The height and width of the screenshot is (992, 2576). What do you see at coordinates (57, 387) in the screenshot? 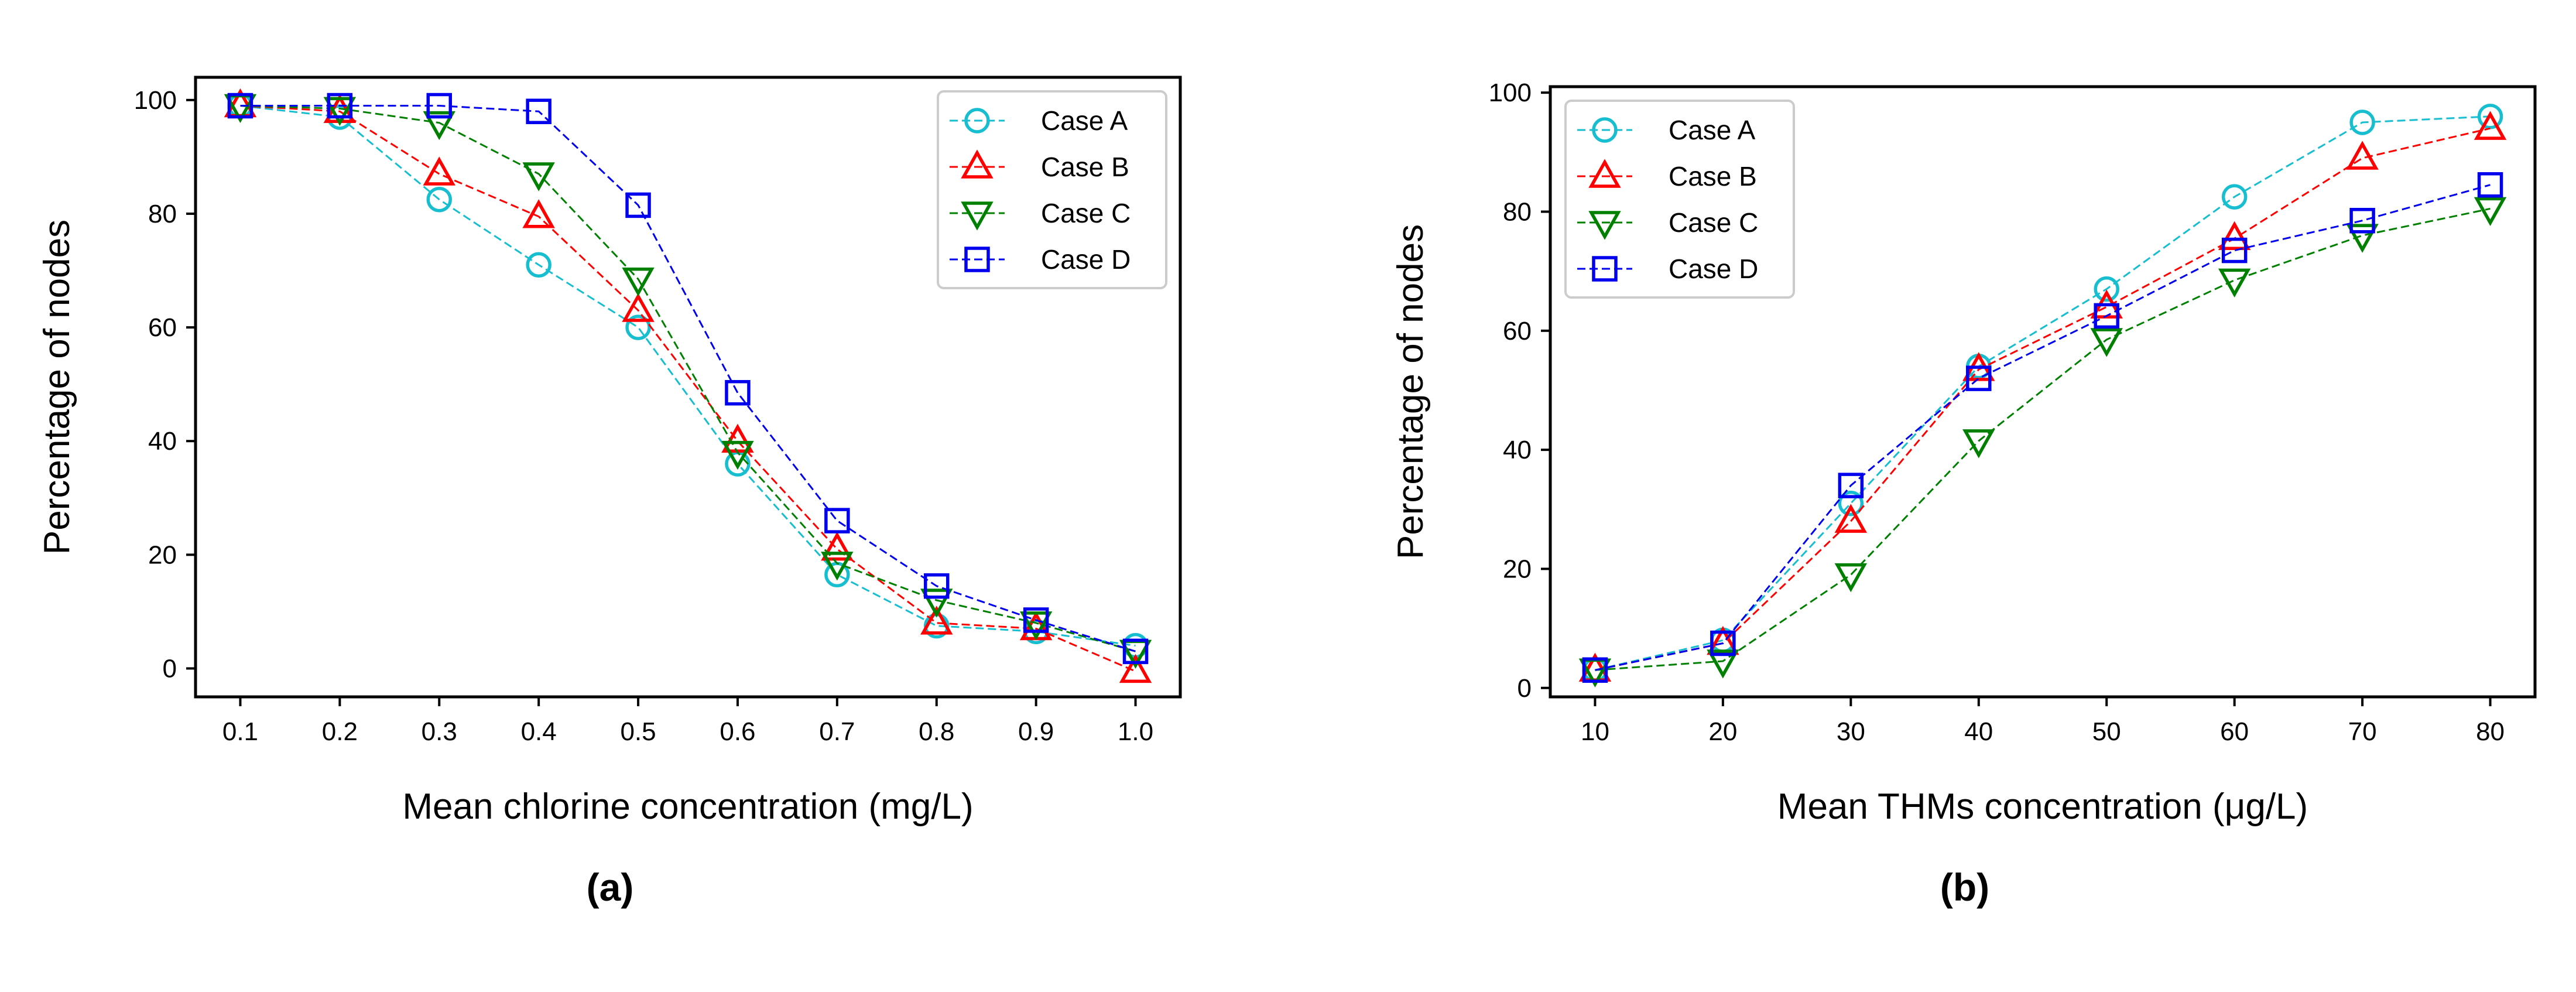
I see `y-axis-label: Percentage of nodes` at bounding box center [57, 387].